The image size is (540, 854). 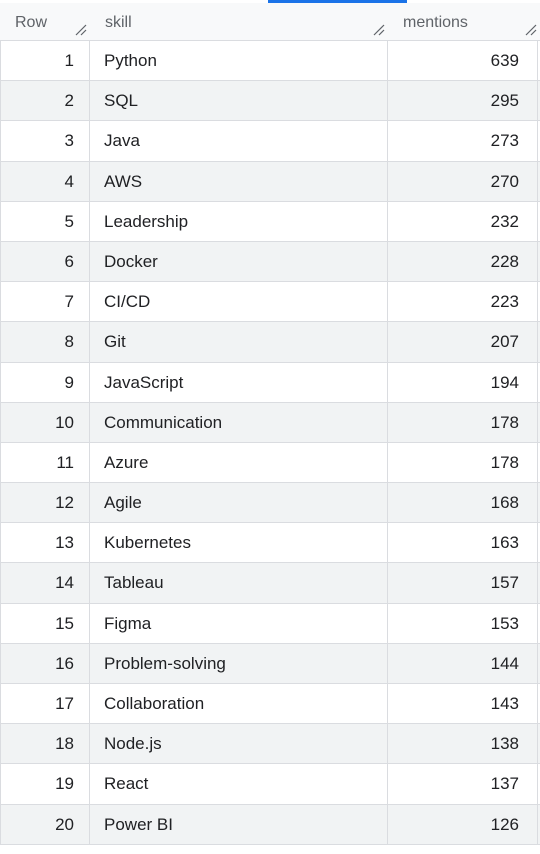 I want to click on column-header-label: Row, so click(x=31, y=22).